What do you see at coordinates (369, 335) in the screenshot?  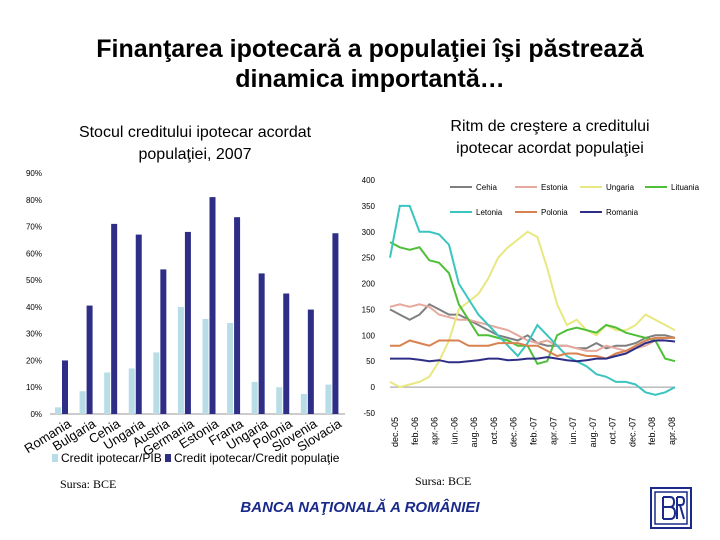 I see `y-tick-label: 100` at bounding box center [369, 335].